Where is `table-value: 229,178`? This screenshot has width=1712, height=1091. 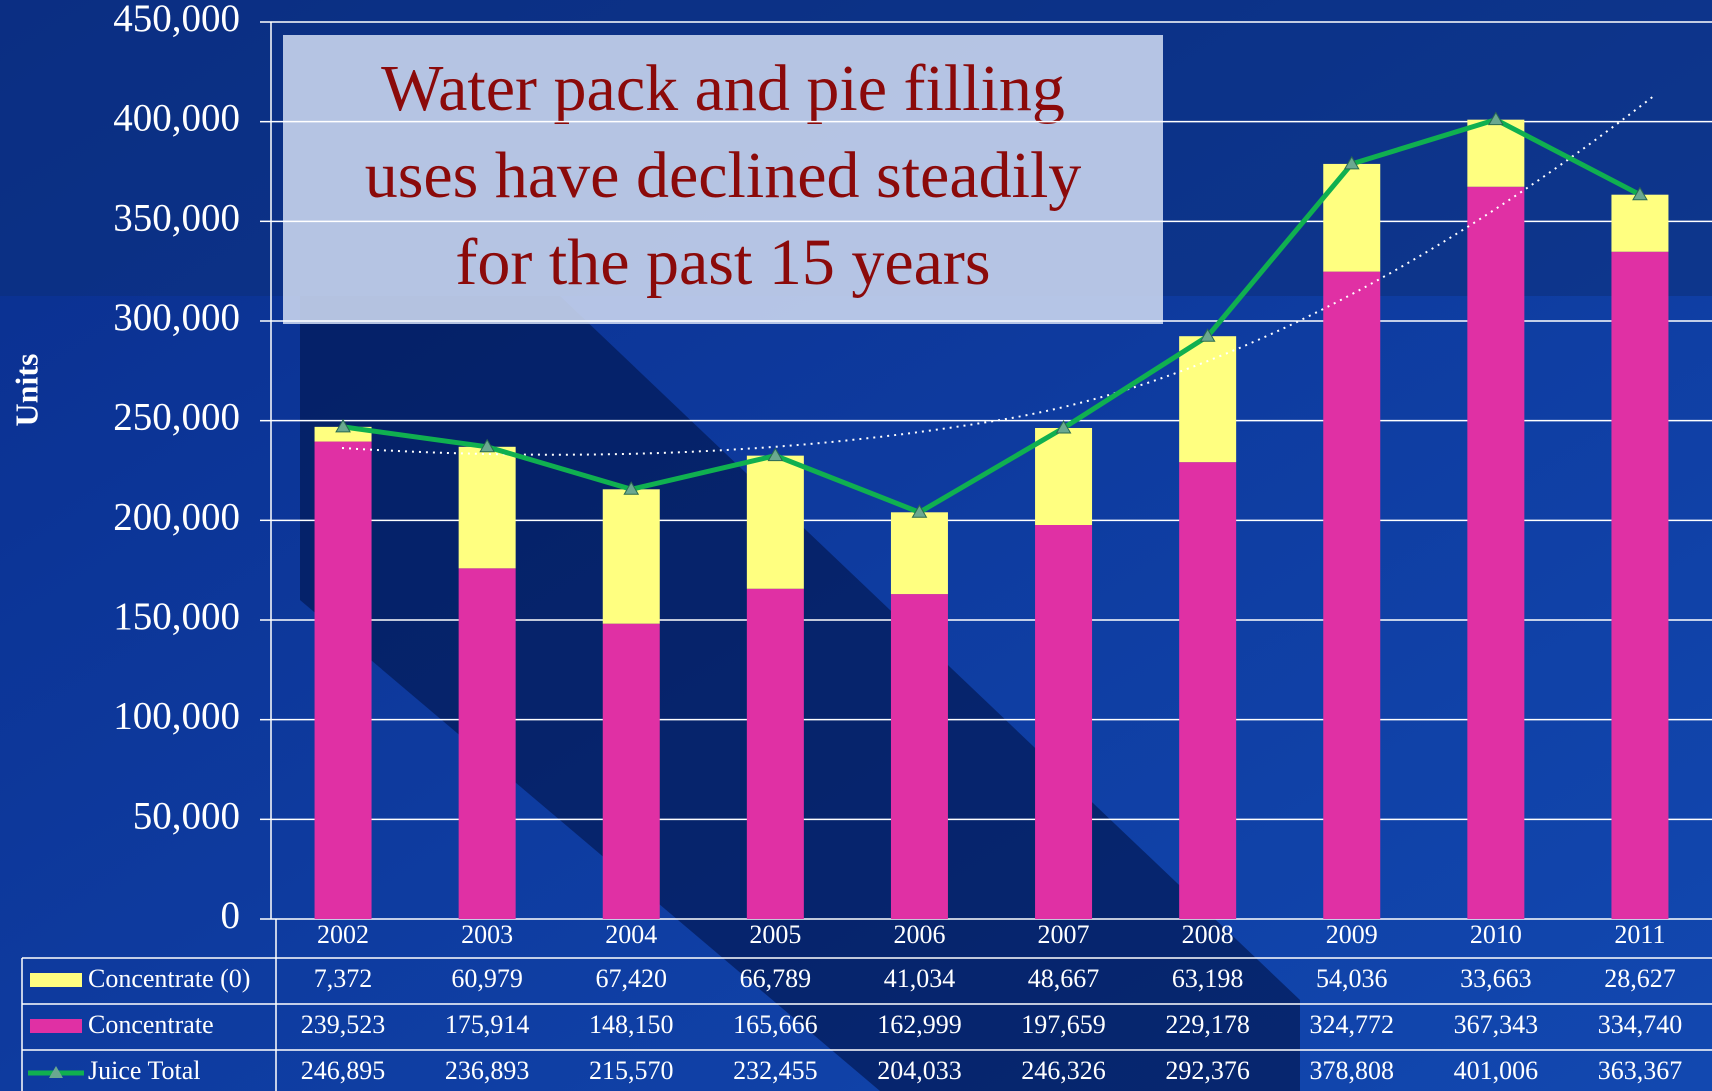
table-value: 229,178 is located at coordinates (1207, 1024).